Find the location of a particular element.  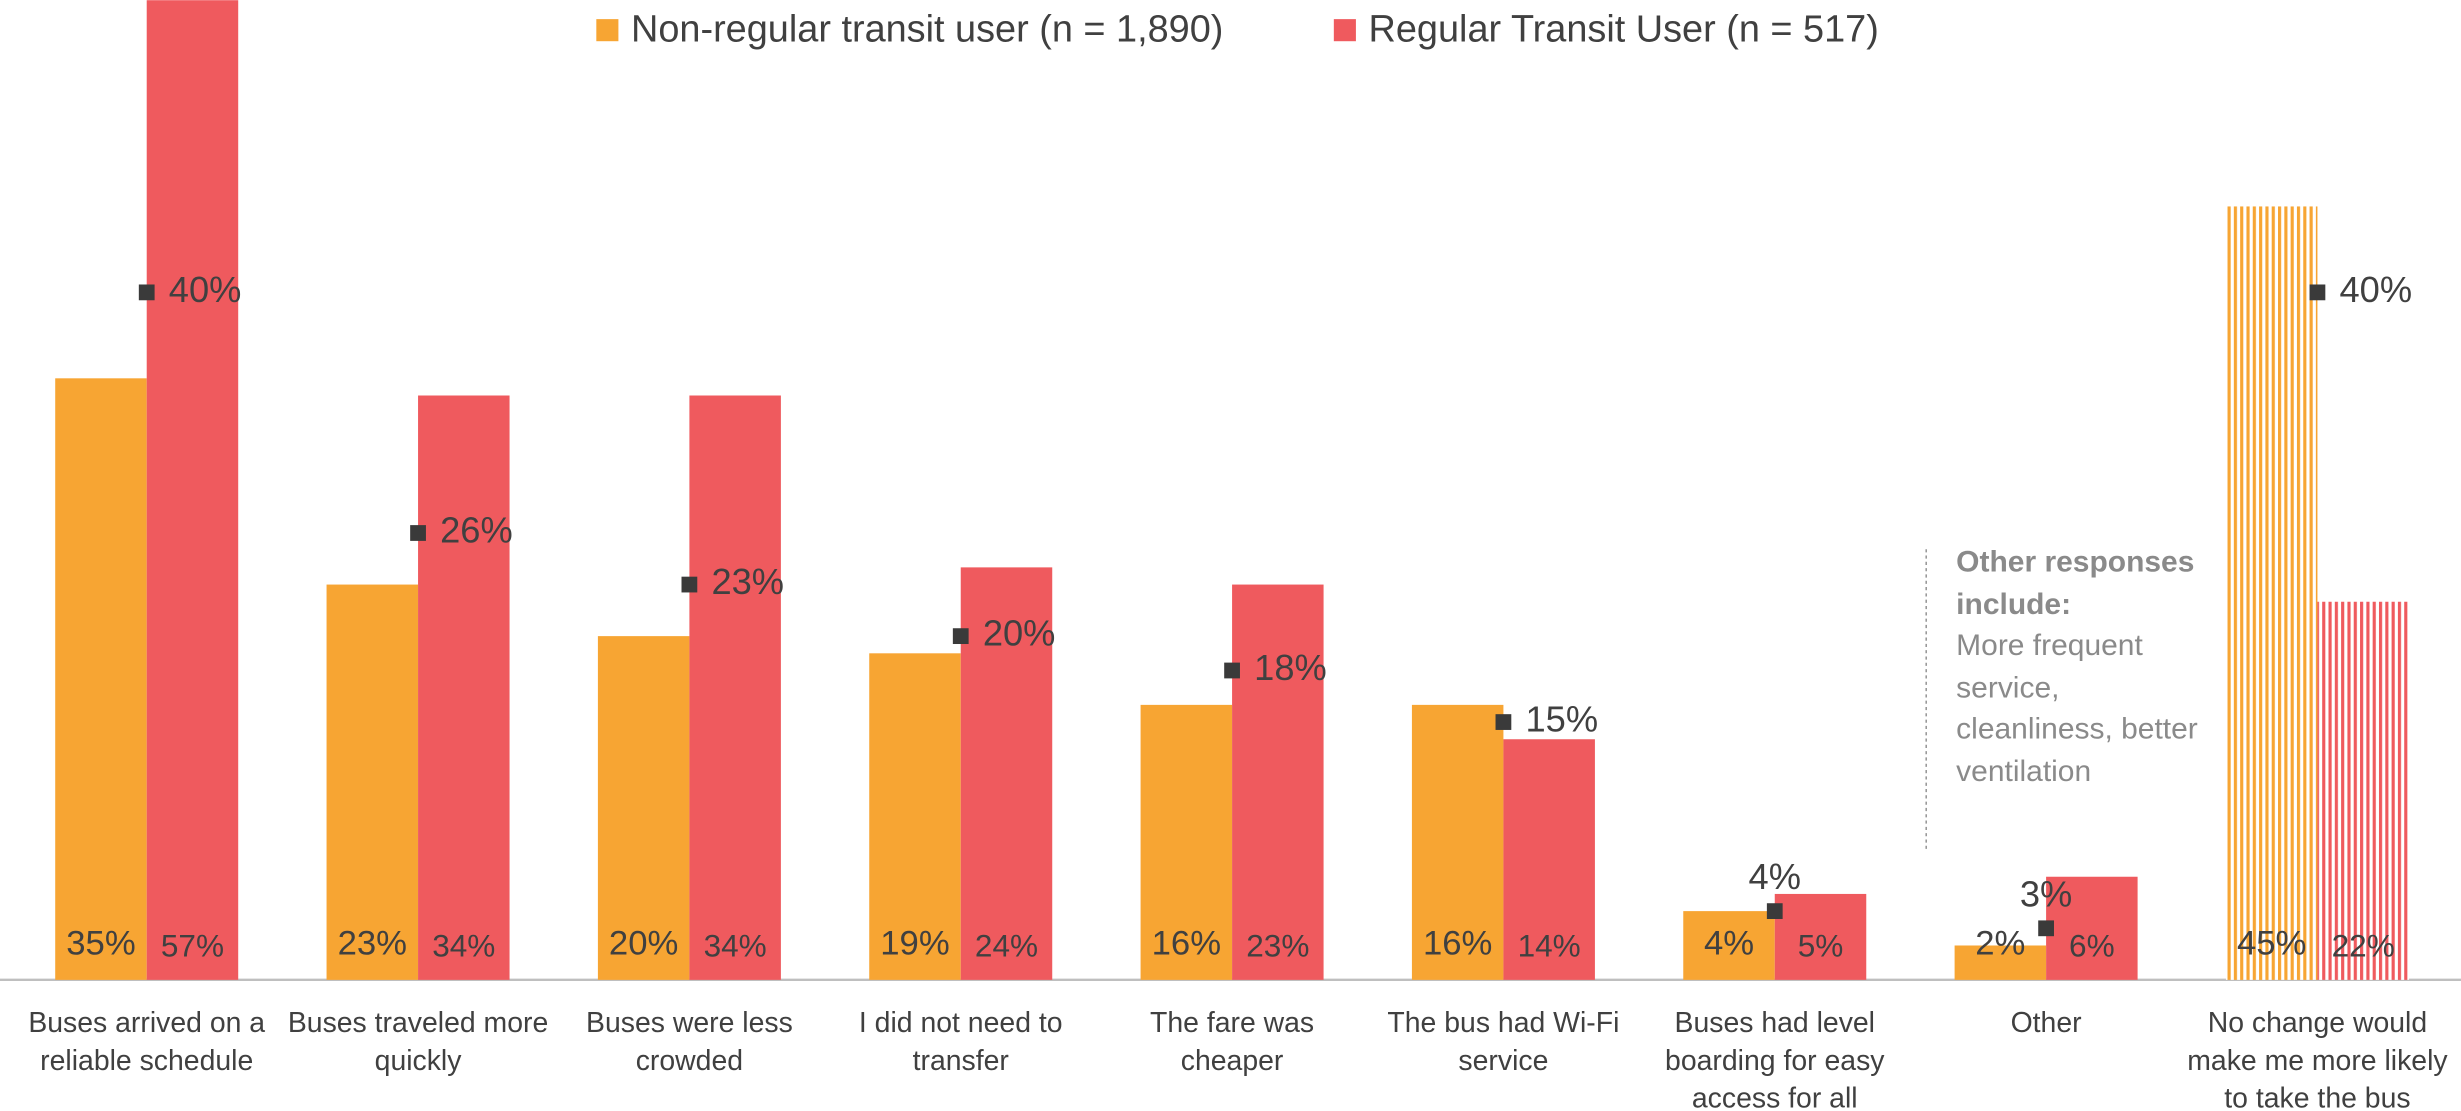

x-tick-label: The bus had Wi-Fi service is located at coordinates (1503, 1041).